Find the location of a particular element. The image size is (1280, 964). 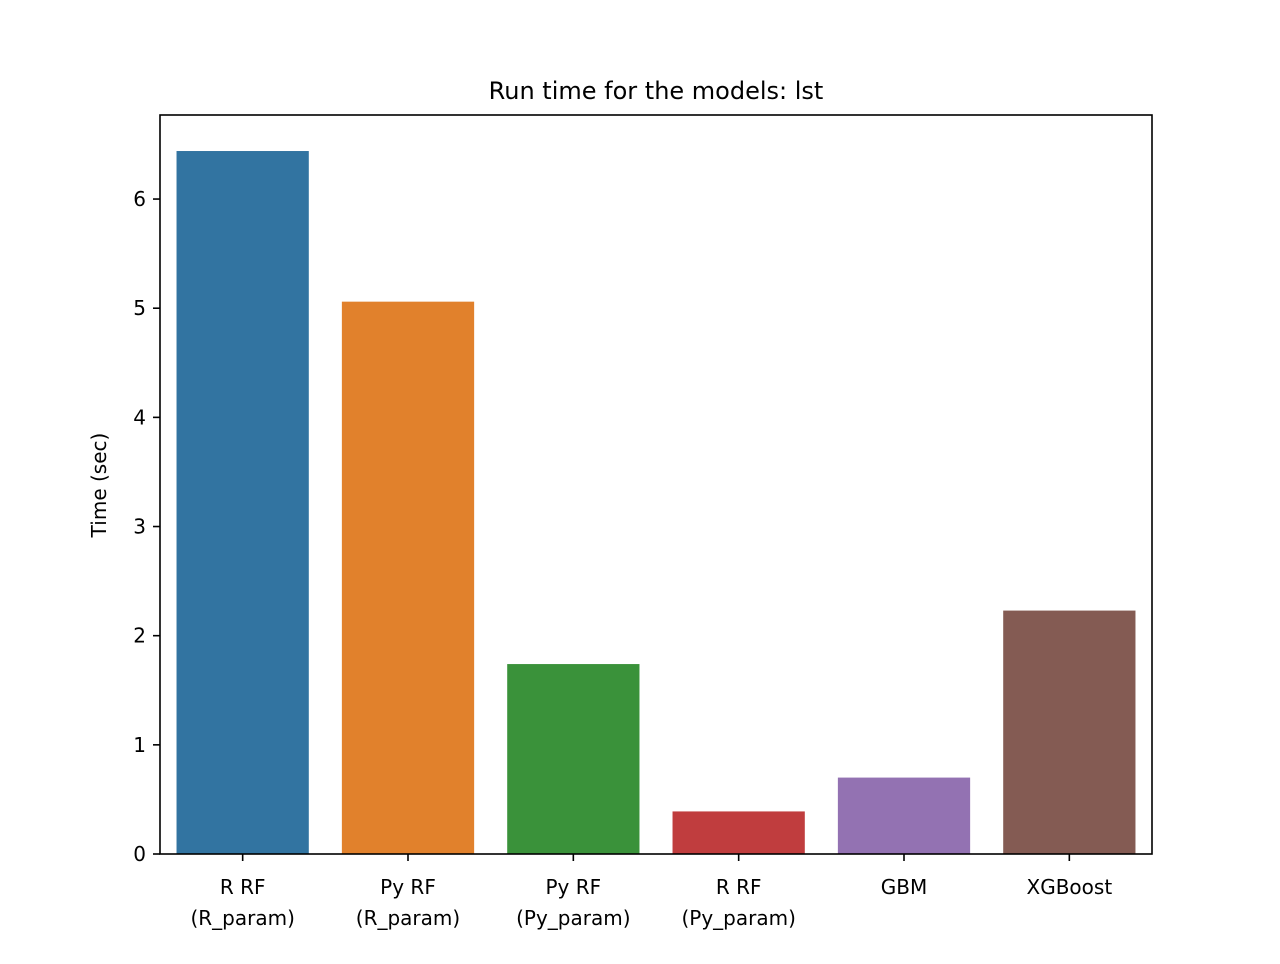

y-tick-label: 2 is located at coordinates (139, 636).